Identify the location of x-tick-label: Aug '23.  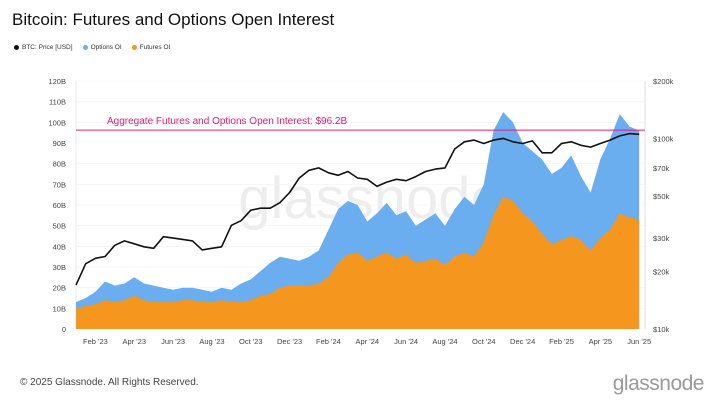
(211, 341).